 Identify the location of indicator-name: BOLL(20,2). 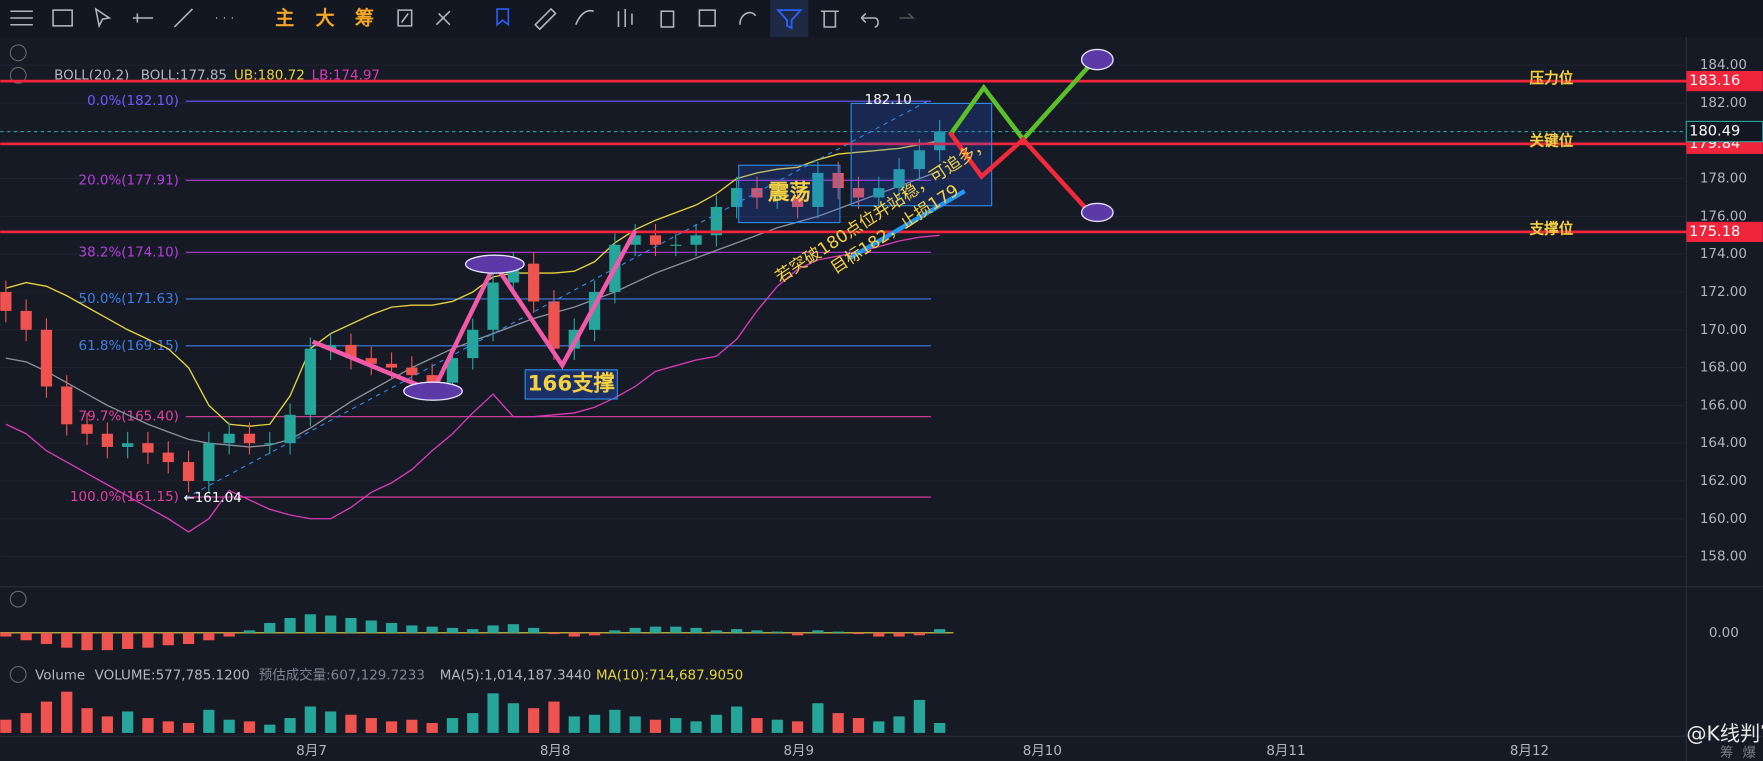
(91, 75).